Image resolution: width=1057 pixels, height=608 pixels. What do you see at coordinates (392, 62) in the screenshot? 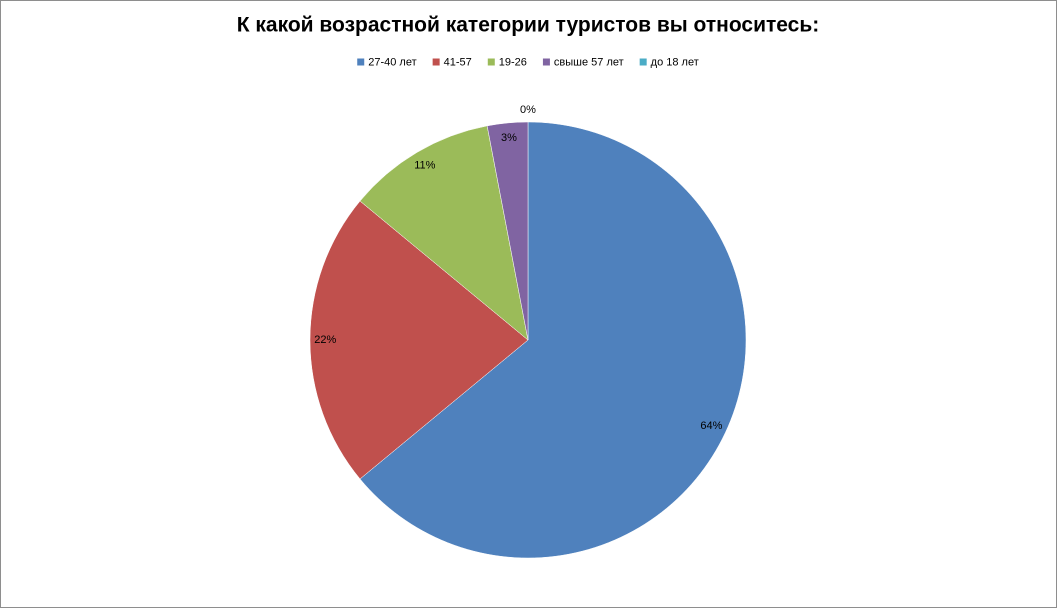
I see `legend-label: 27-40 лет` at bounding box center [392, 62].